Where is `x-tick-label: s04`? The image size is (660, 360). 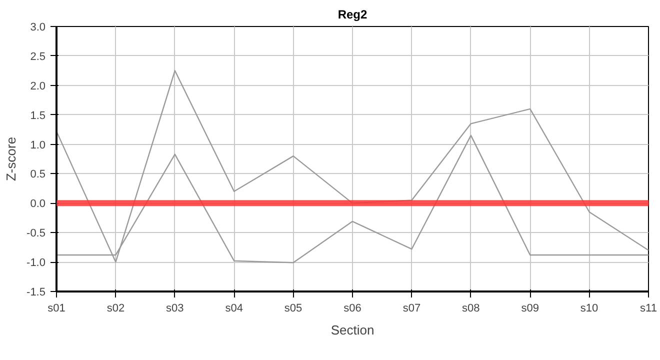
x-tick-label: s04 is located at coordinates (234, 308).